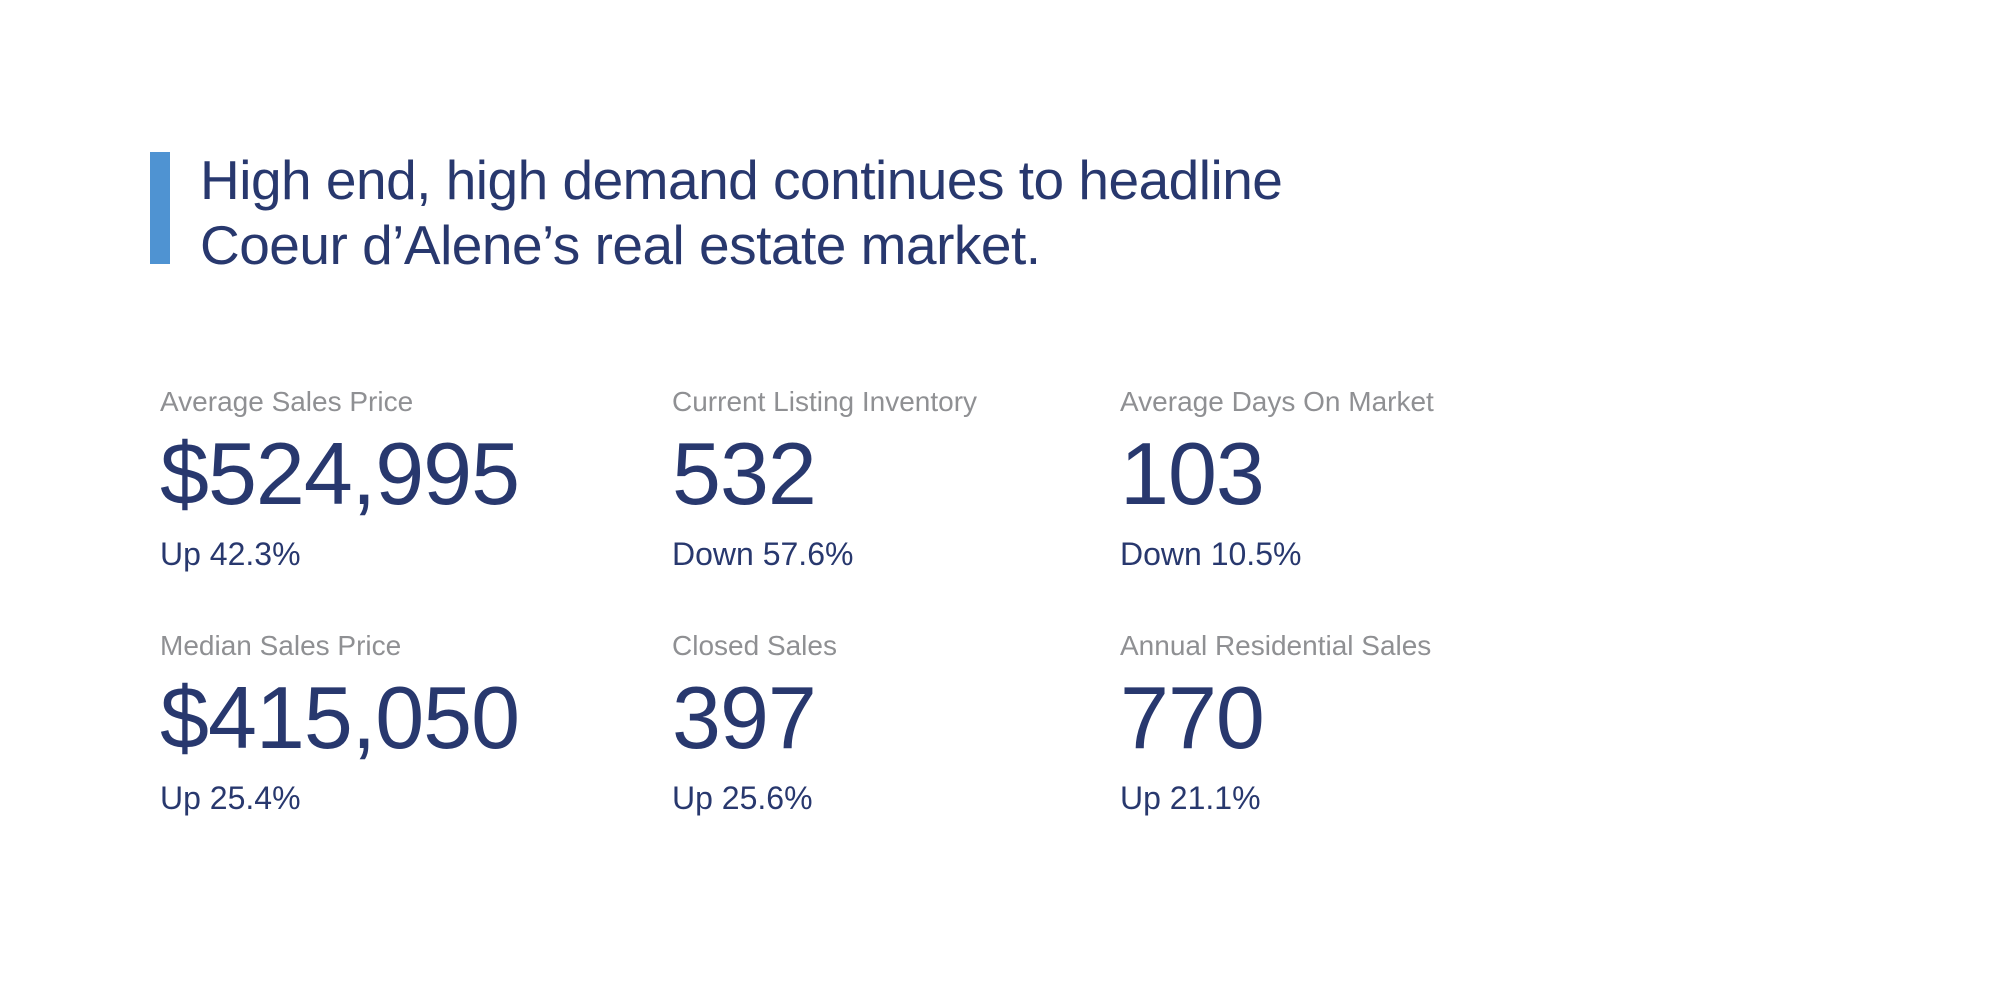  Describe the element at coordinates (744, 473) in the screenshot. I see `stat-value: 532` at that location.